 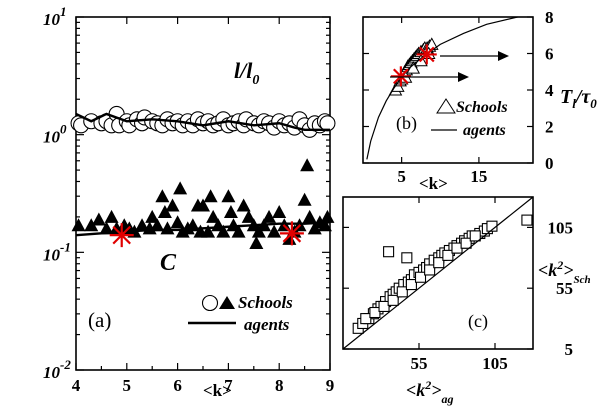 I want to click on panel-c-frame, so click(x=438, y=273).